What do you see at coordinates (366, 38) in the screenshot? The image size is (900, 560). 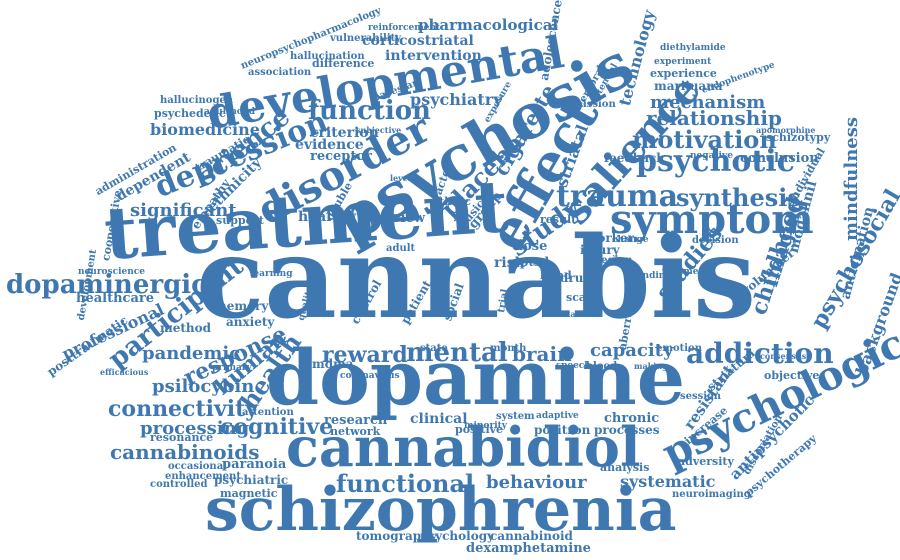 I see `word: vulnerability` at bounding box center [366, 38].